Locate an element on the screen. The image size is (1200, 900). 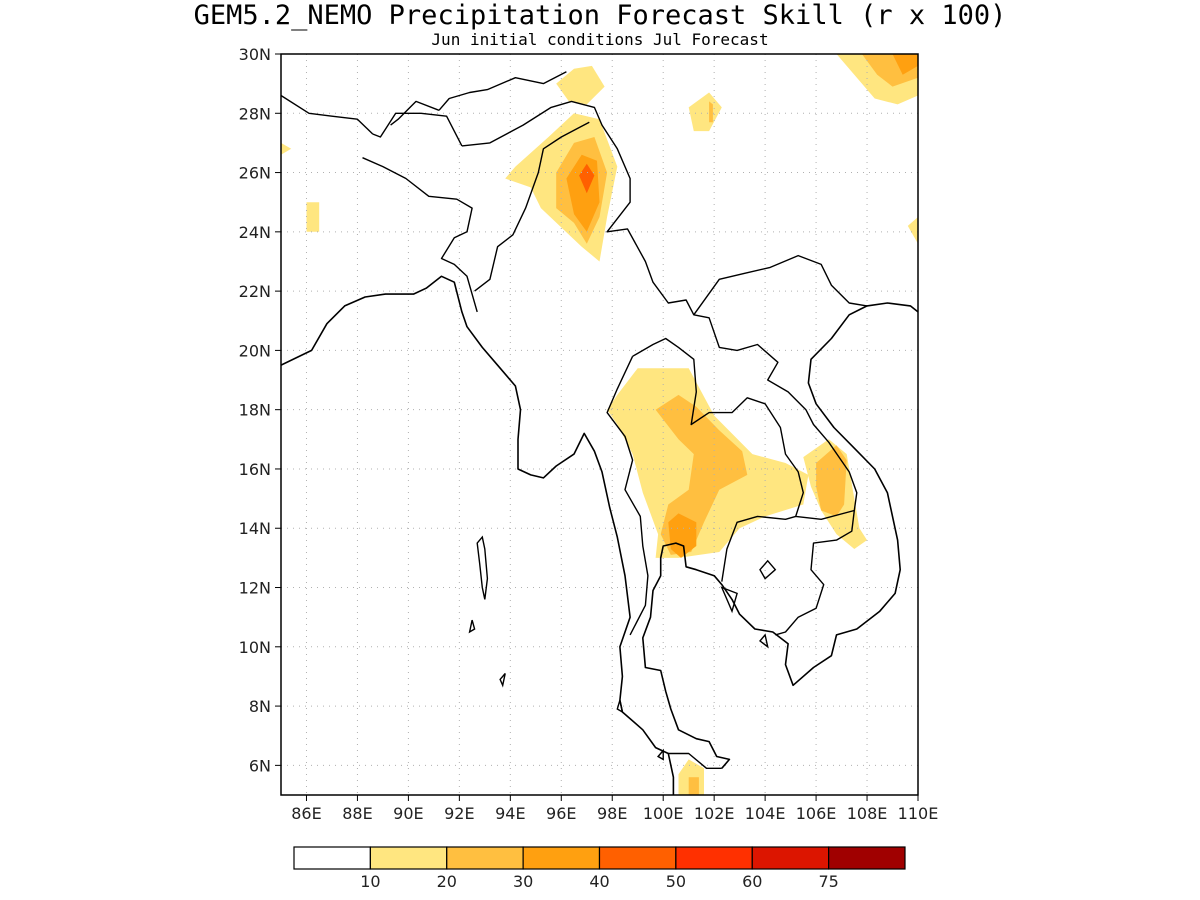
chart-subtitle: Jun initial conditions Jul Forecast is located at coordinates (599, 39).